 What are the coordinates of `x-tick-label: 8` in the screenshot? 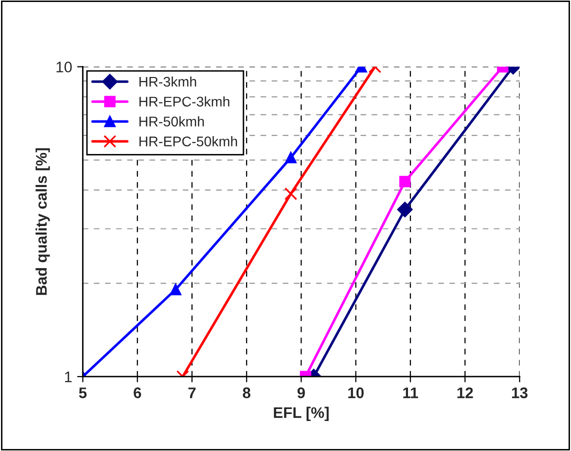 It's located at (246, 392).